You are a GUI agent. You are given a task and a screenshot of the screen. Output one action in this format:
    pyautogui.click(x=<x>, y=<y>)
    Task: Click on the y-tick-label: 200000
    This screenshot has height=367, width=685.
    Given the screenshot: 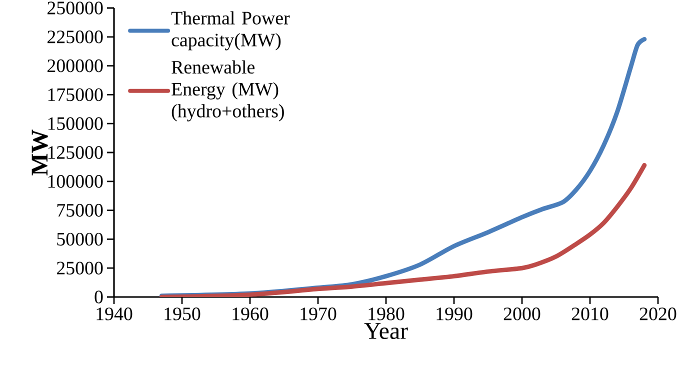 What is the action you would take?
    pyautogui.click(x=75, y=65)
    